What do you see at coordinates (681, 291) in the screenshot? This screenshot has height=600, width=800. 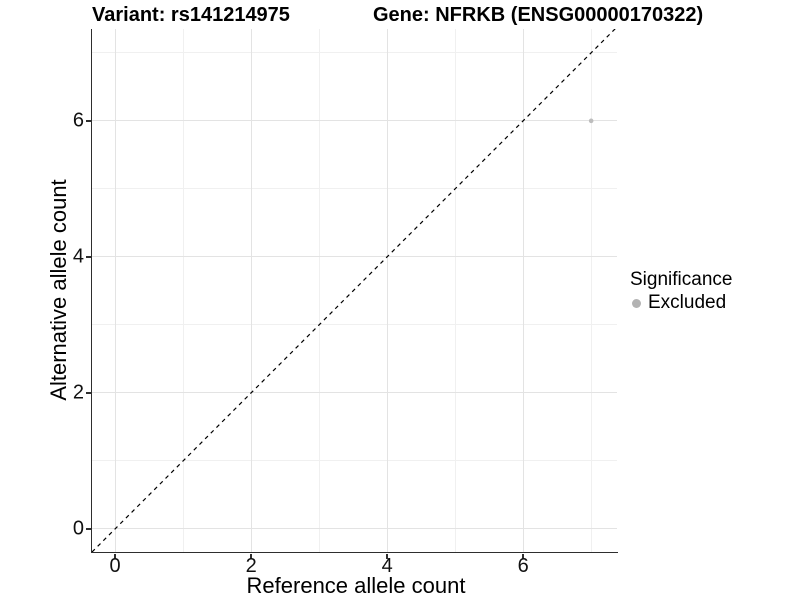 I see `legend: Significance Excluded` at bounding box center [681, 291].